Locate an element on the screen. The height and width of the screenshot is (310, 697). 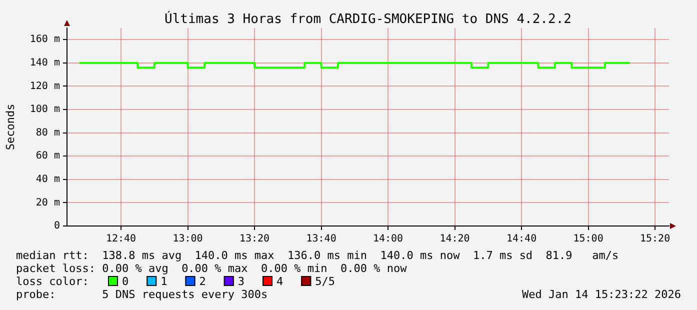
x-tick-label: 13:40 is located at coordinates (321, 239).